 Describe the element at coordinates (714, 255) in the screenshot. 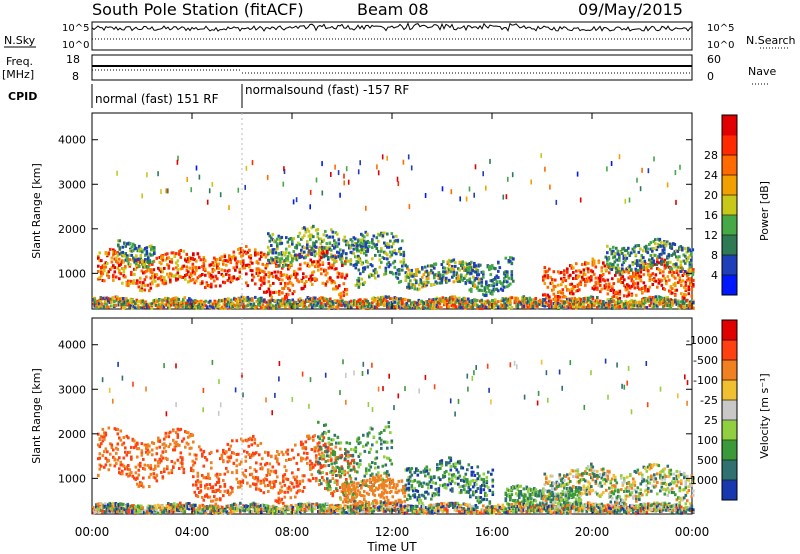

I see `colorbar-label: 8` at that location.